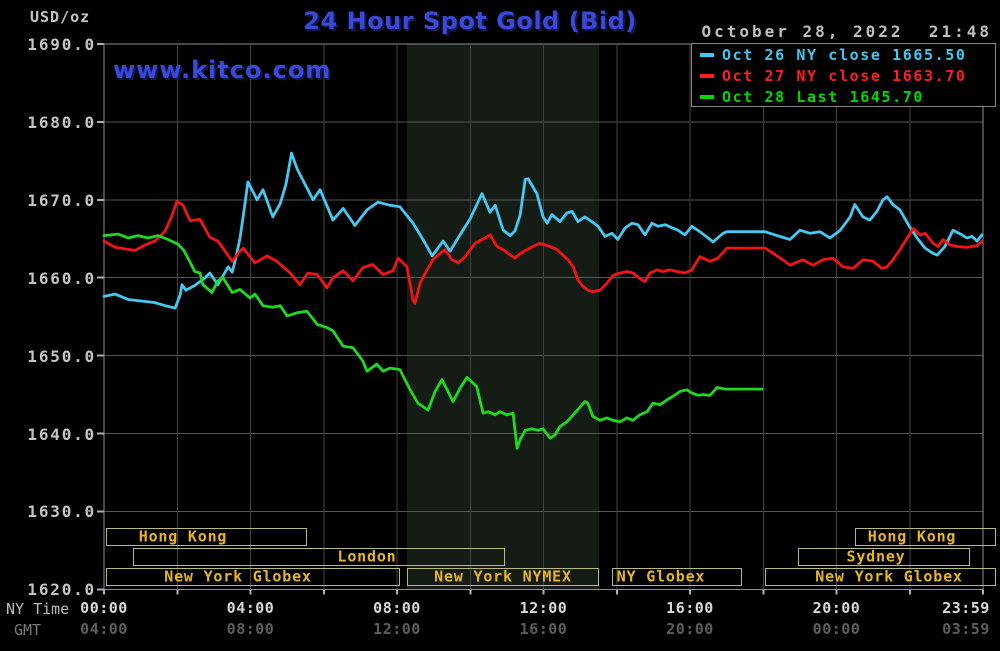  I want to click on x-tick-label-gmt: 00:00, so click(836, 629).